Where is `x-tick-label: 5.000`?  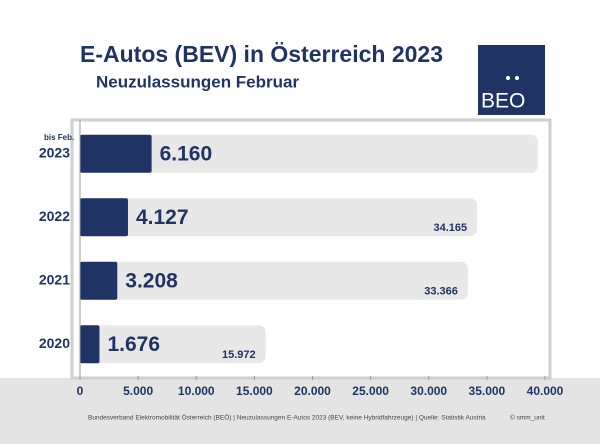 x-tick-label: 5.000 is located at coordinates (138, 391).